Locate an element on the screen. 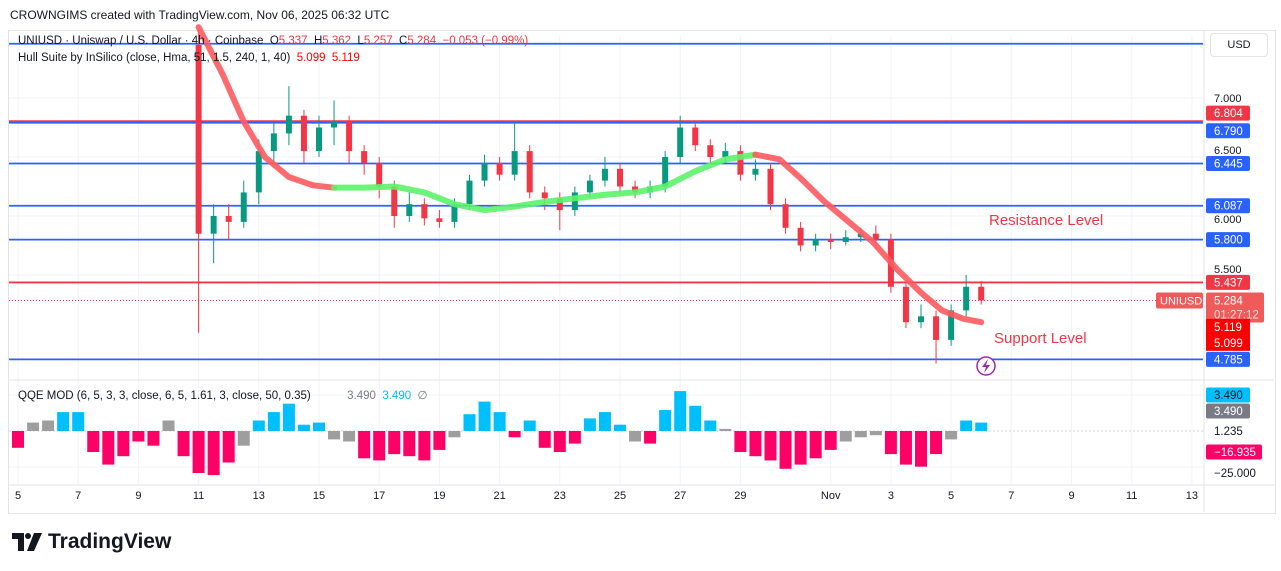 The width and height of the screenshot is (1281, 571). hide-values-icon: ∅ is located at coordinates (422, 396).